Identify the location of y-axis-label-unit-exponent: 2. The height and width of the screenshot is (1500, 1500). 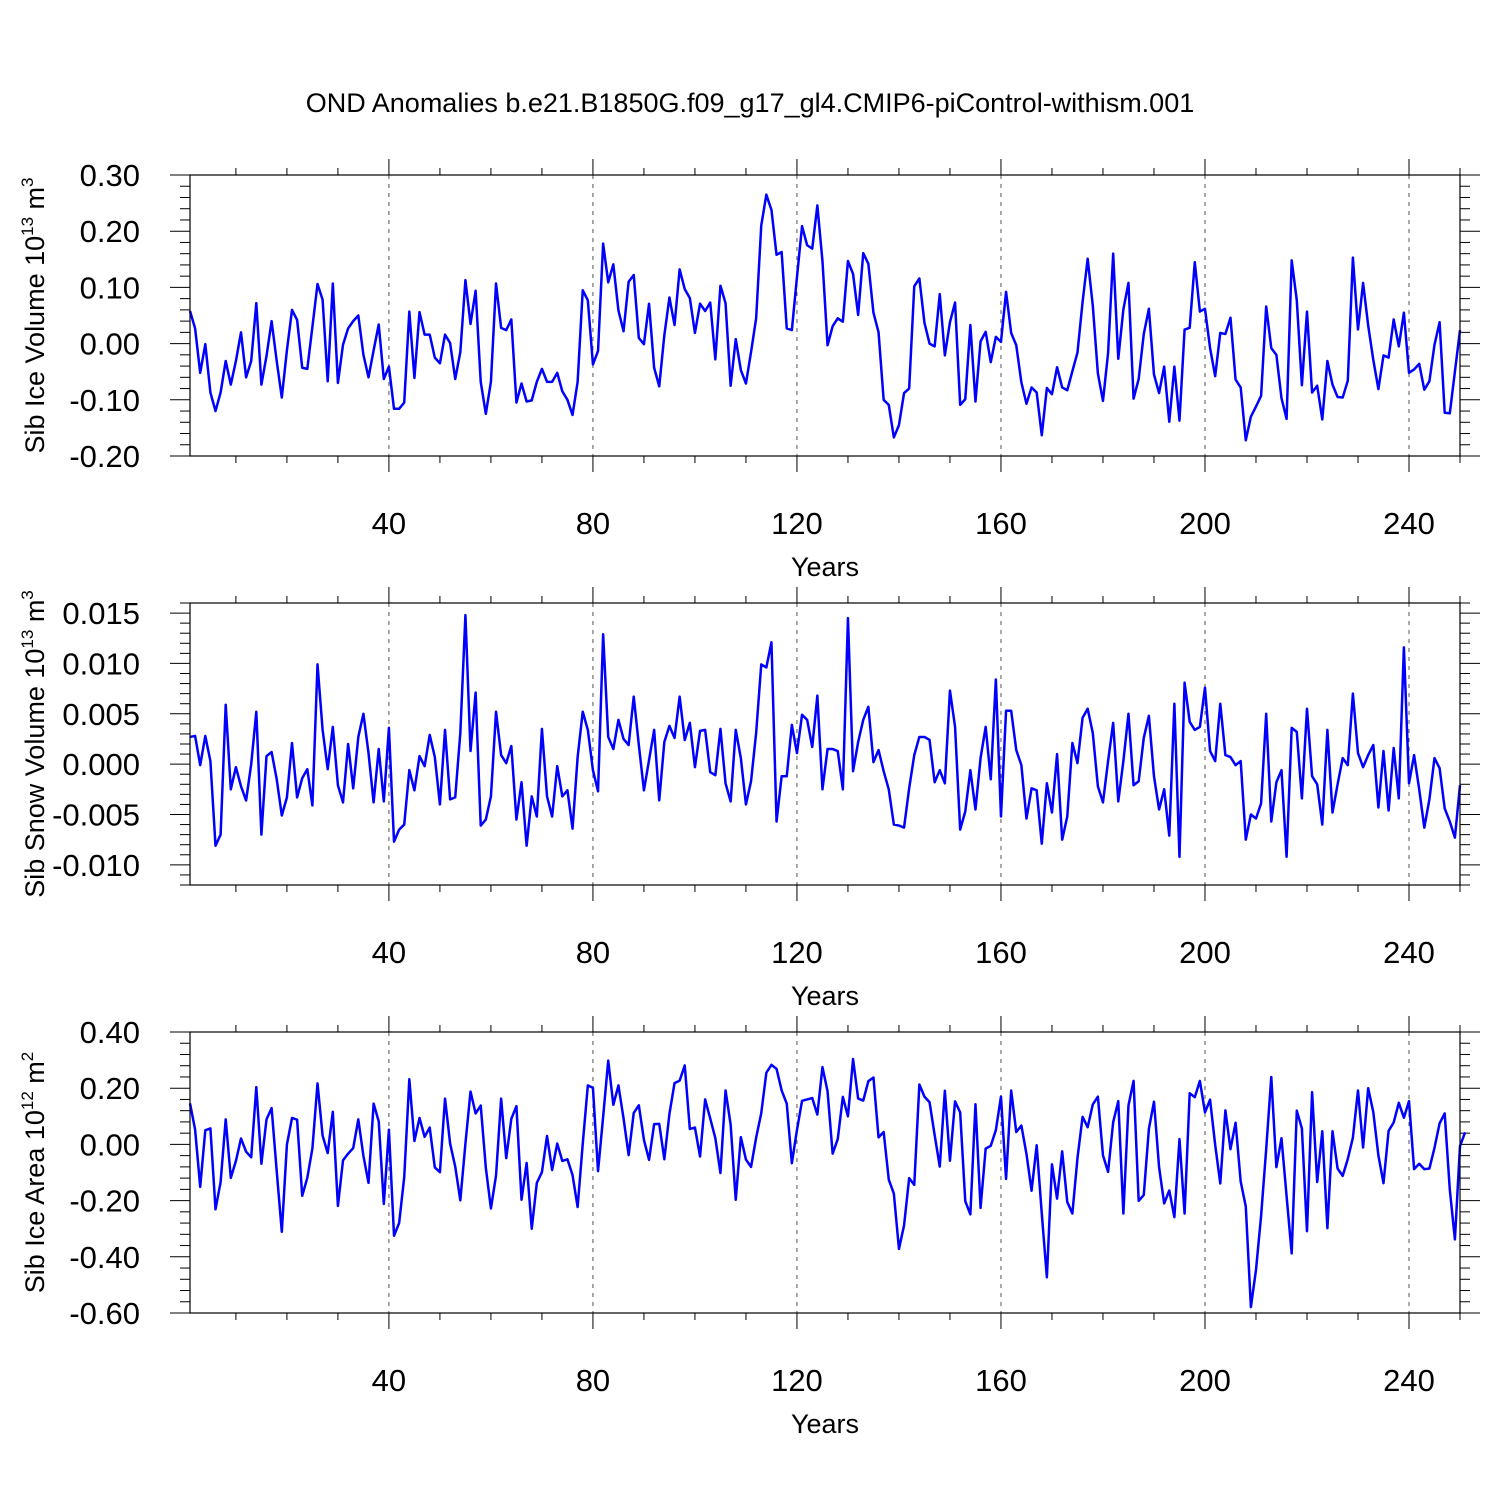
(27, 1056).